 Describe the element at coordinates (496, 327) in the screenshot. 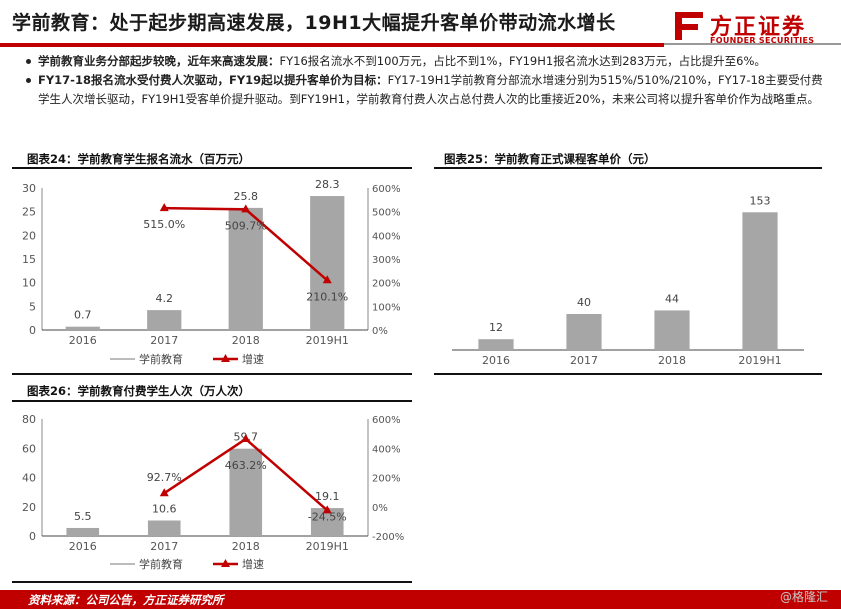

I see `bar-value-label: 12` at that location.